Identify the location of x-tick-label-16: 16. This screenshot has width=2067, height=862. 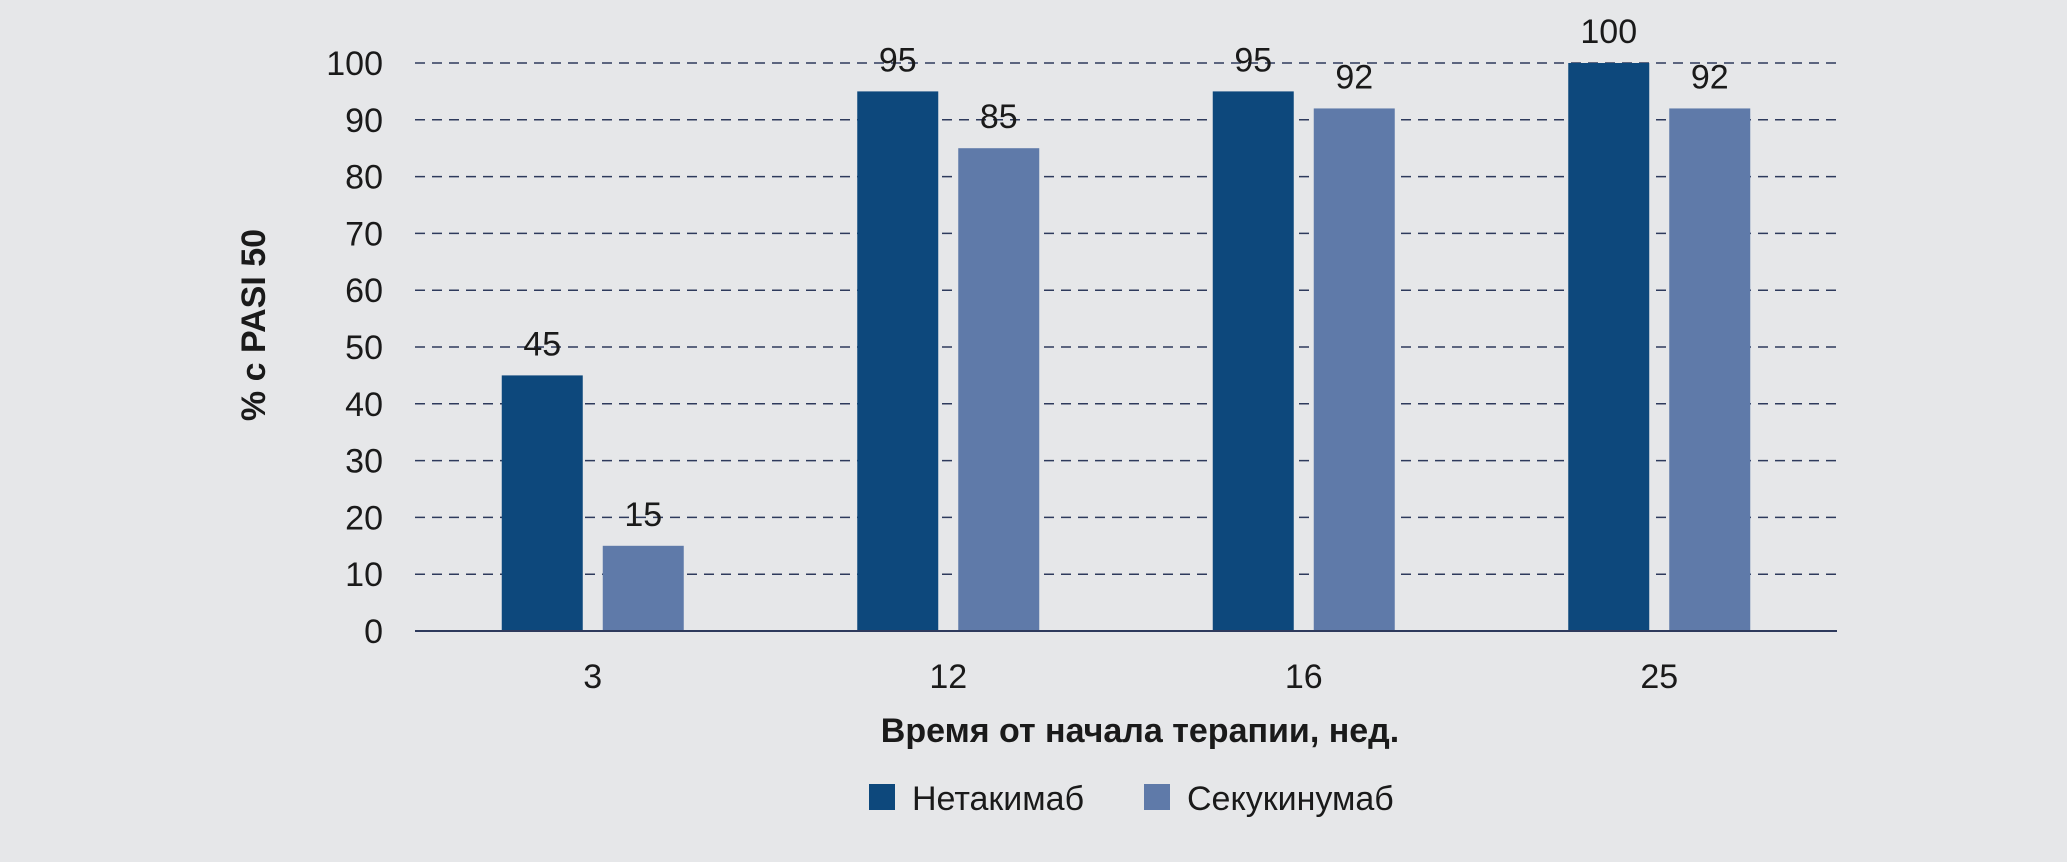
(1304, 677).